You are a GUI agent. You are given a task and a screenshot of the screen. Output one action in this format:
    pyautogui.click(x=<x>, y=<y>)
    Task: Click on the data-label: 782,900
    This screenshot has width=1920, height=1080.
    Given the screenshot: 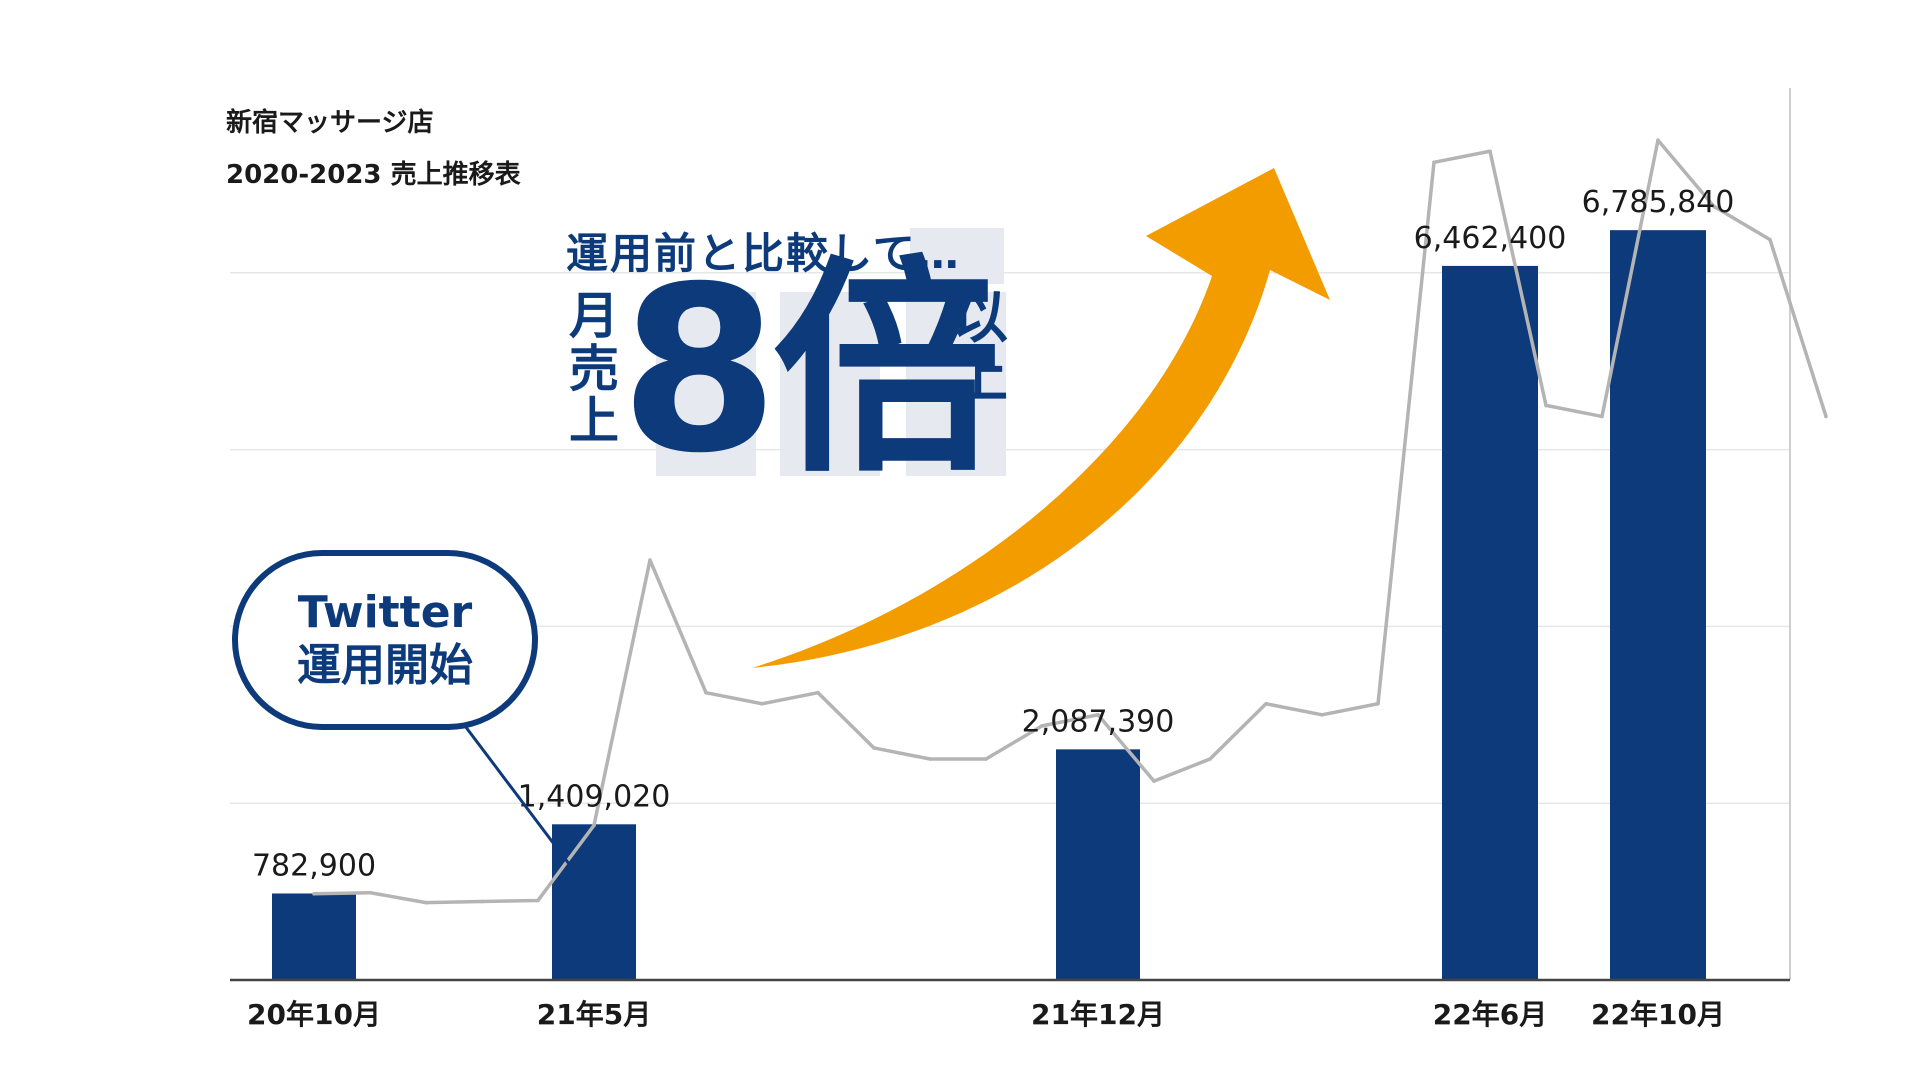 What is the action you would take?
    pyautogui.click(x=314, y=865)
    